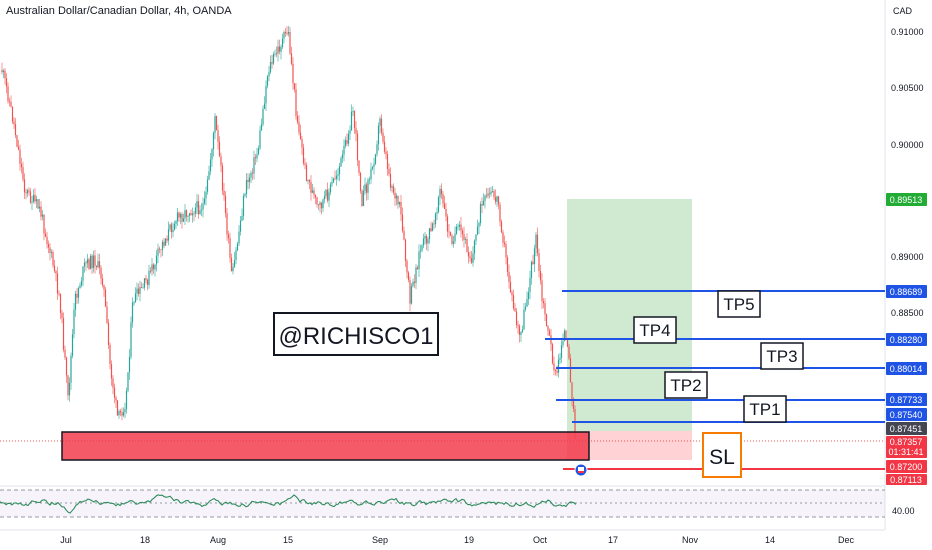 This screenshot has width=932, height=550. What do you see at coordinates (442, 503) in the screenshot?
I see `rsi-band` at bounding box center [442, 503].